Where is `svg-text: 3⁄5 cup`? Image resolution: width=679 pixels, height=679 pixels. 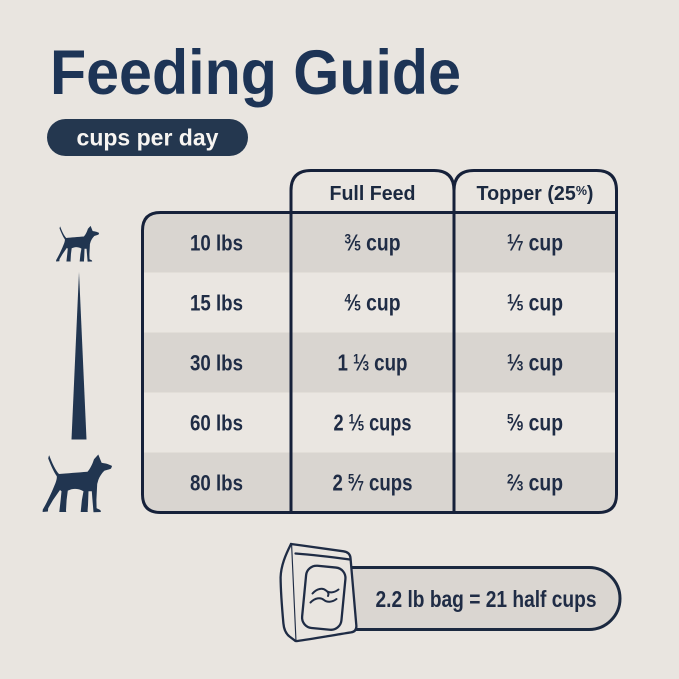
svg-text: 3⁄5 cup is located at coordinates (373, 243).